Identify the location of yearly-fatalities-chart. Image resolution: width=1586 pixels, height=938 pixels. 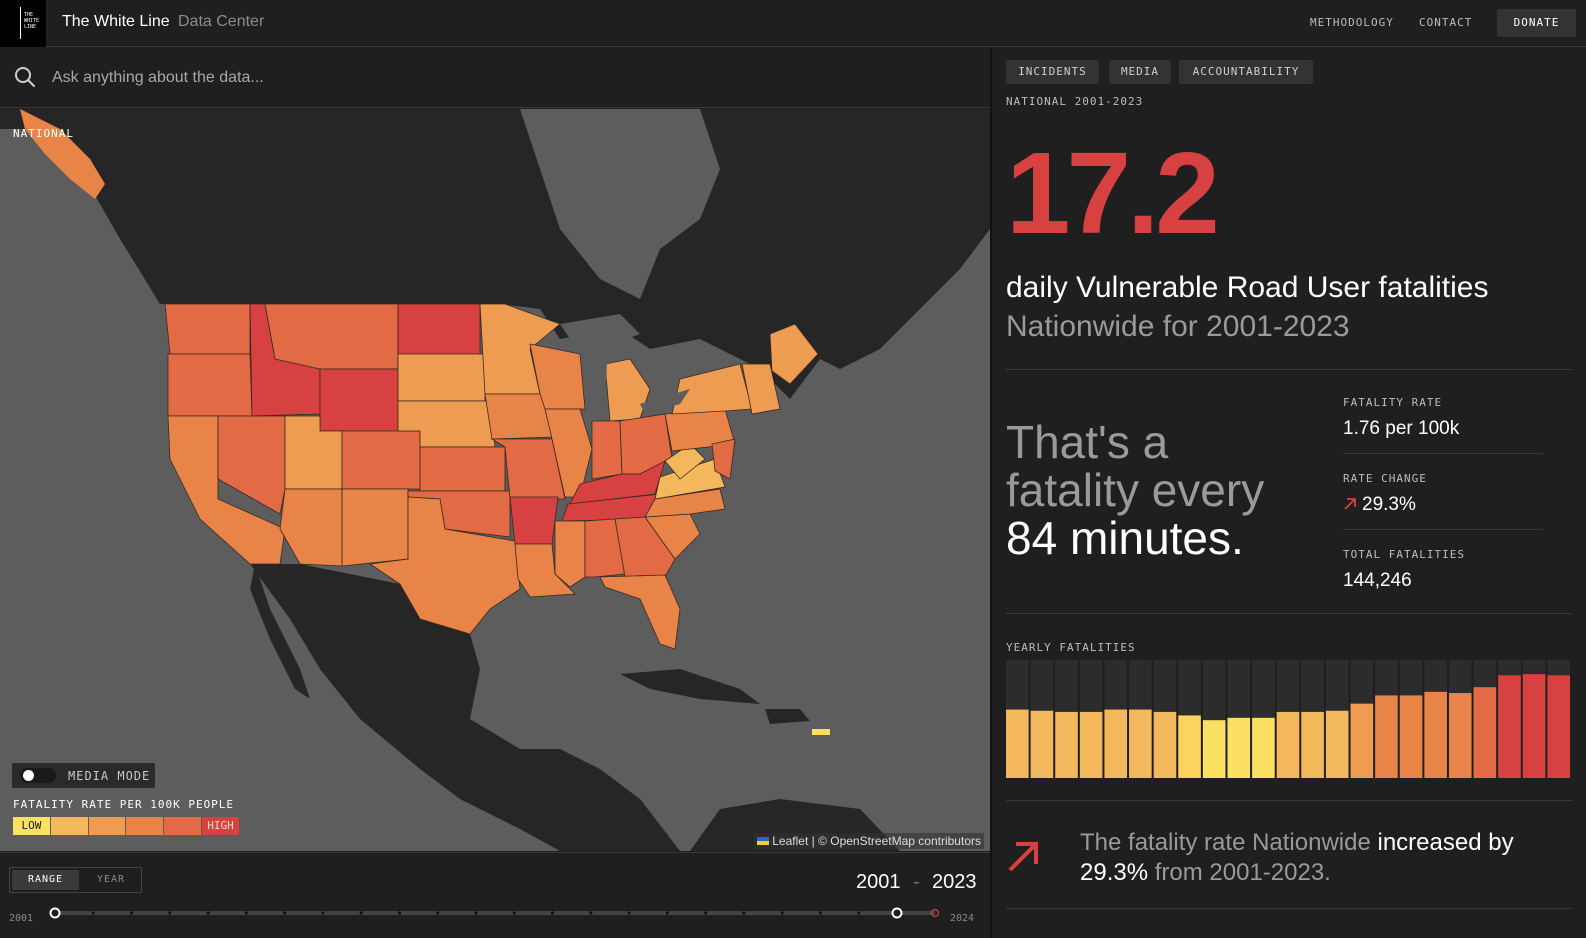
(1289, 719).